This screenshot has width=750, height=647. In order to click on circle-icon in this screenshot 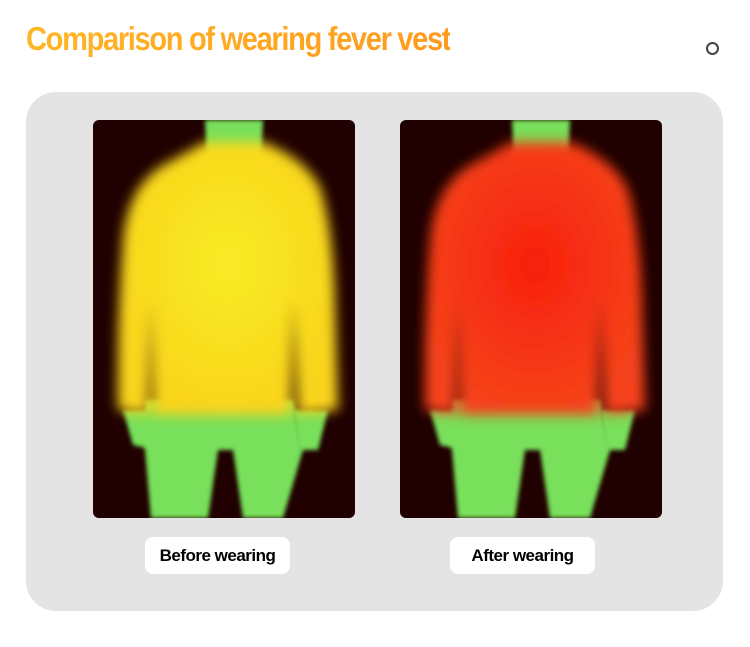, I will do `click(712, 48)`.